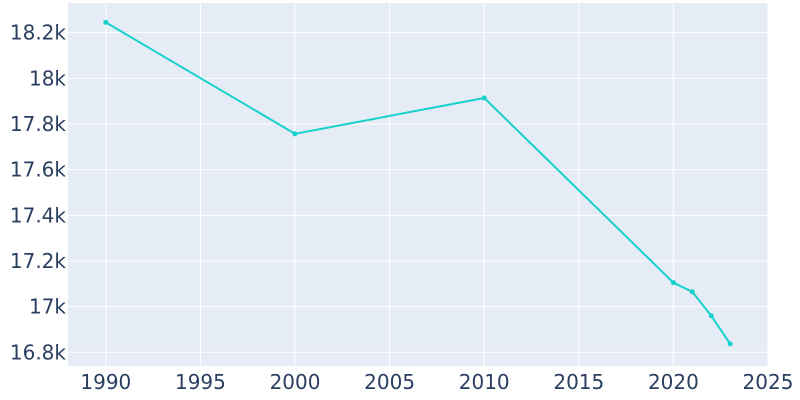 Image resolution: width=800 pixels, height=400 pixels. Describe the element at coordinates (38, 215) in the screenshot. I see `y-tick-label: 17.4k` at that location.